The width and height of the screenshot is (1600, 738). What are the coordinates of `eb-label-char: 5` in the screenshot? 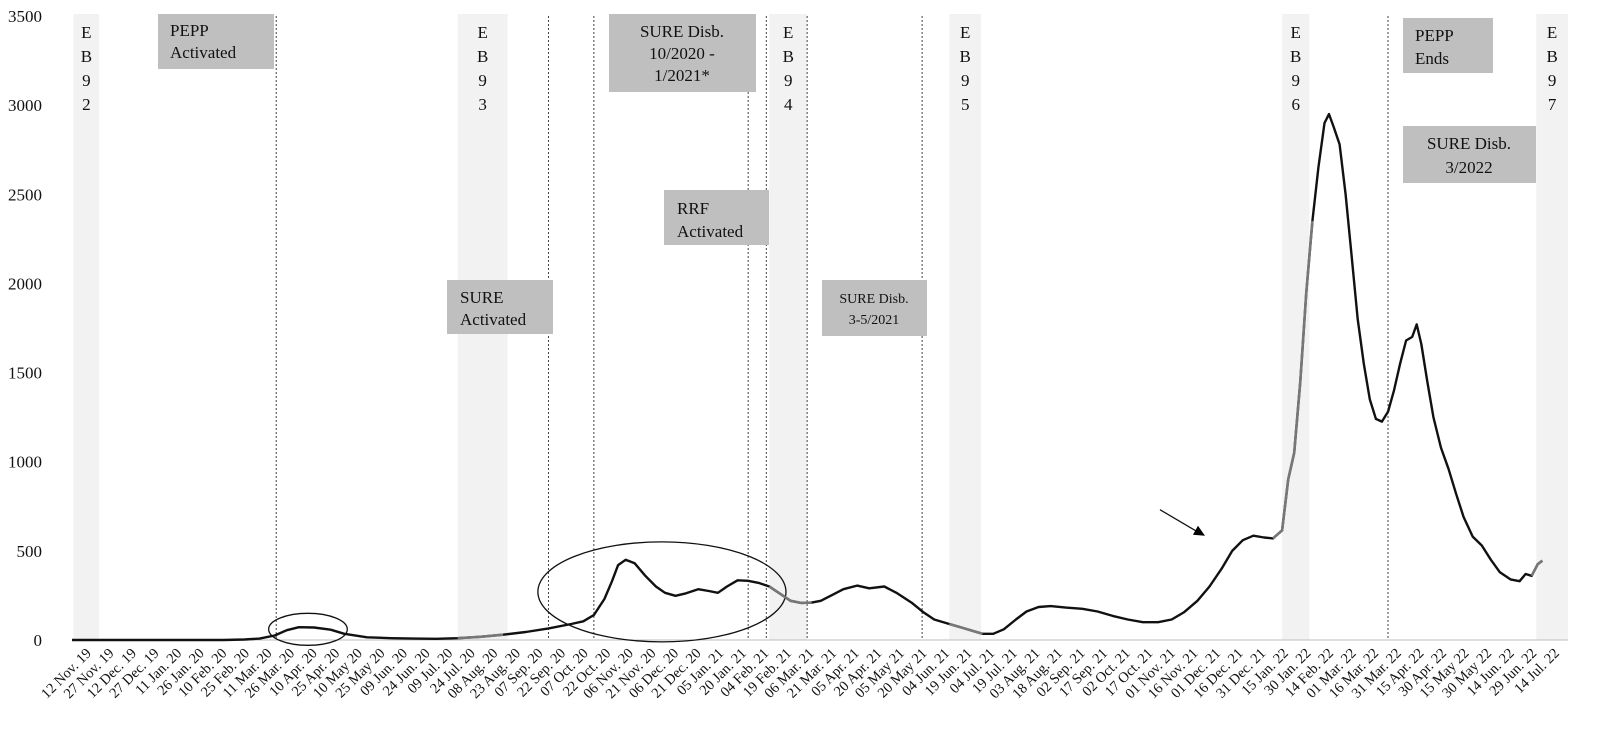 It's located at (965, 104).